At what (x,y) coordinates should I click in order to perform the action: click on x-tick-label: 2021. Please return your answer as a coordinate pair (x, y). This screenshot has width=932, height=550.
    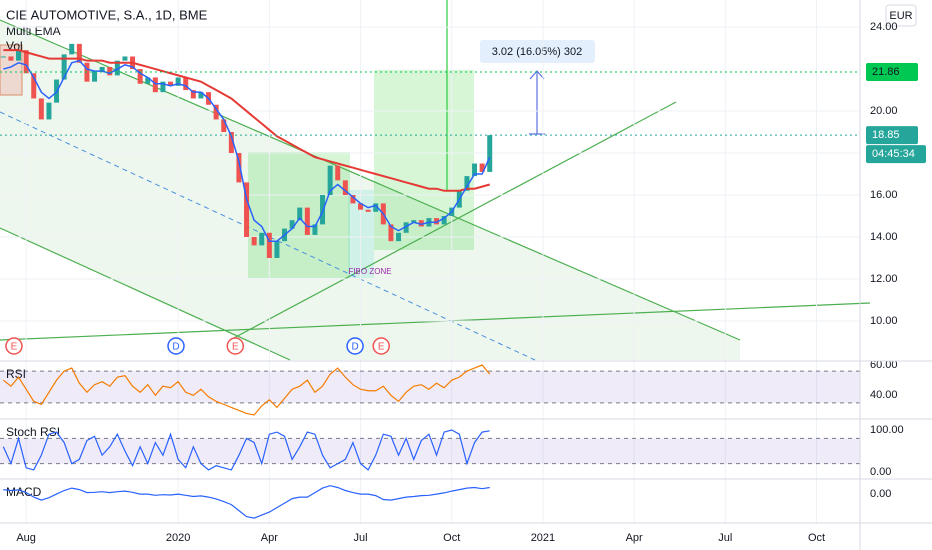
    Looking at the image, I should click on (543, 538).